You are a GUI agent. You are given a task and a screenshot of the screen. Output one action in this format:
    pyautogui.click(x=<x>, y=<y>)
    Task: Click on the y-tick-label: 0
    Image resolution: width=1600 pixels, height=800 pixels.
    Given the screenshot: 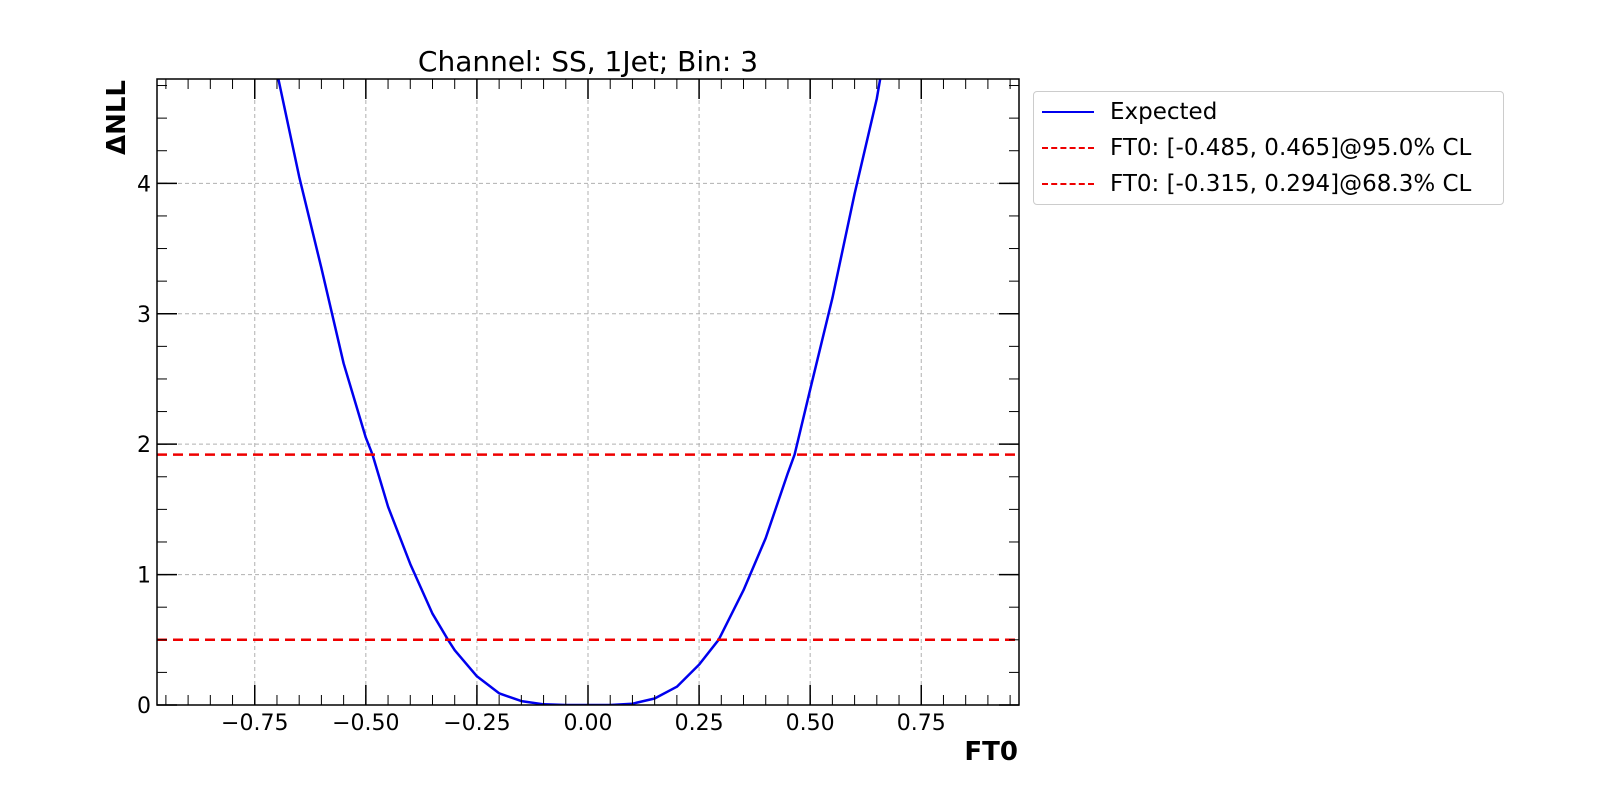 What is the action you would take?
    pyautogui.click(x=144, y=706)
    